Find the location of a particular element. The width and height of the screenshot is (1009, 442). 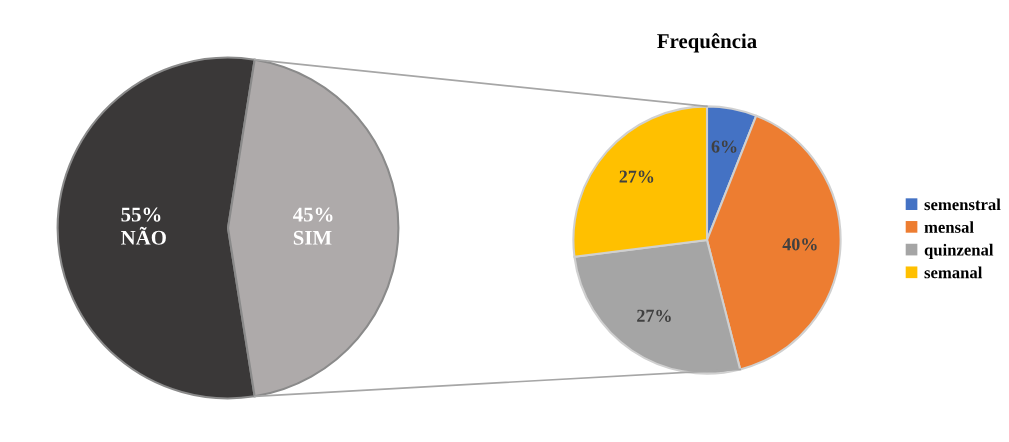

legend-label: semenstral is located at coordinates (962, 204).